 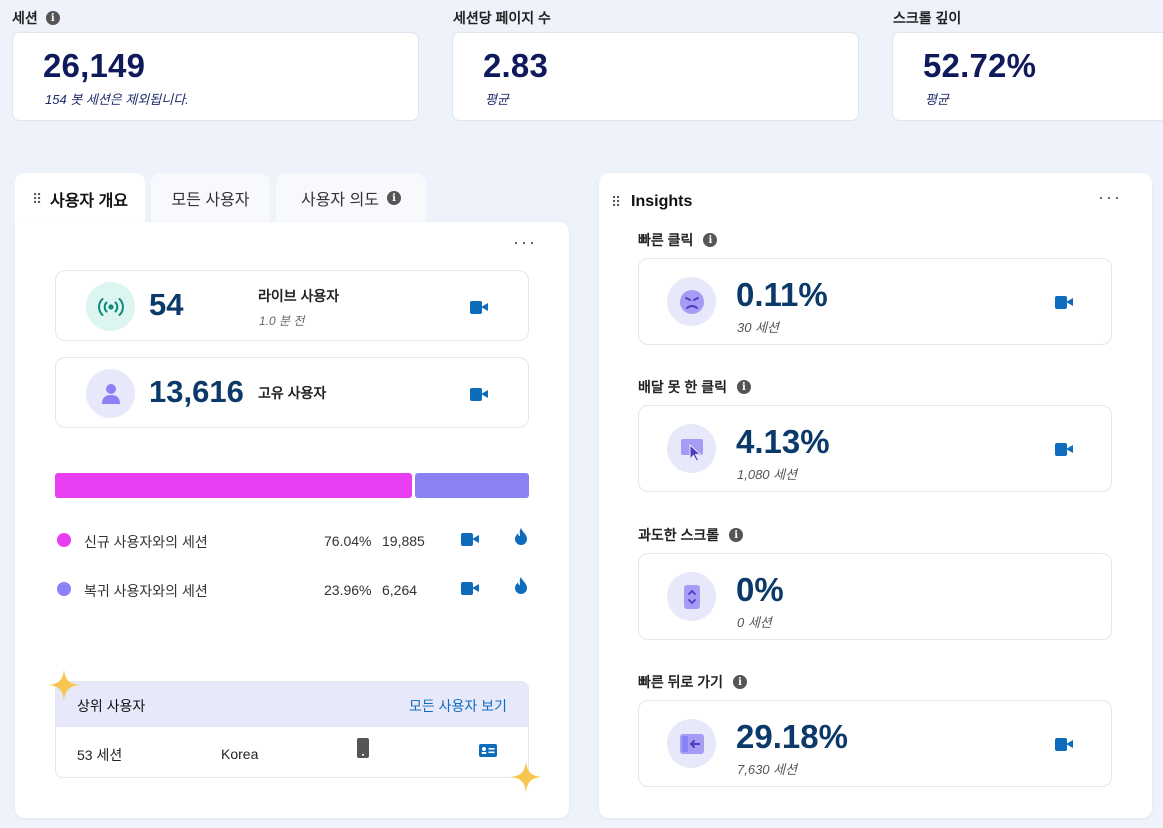 I want to click on dead-click-card: 4.13% 1,080 세션, so click(x=875, y=448).